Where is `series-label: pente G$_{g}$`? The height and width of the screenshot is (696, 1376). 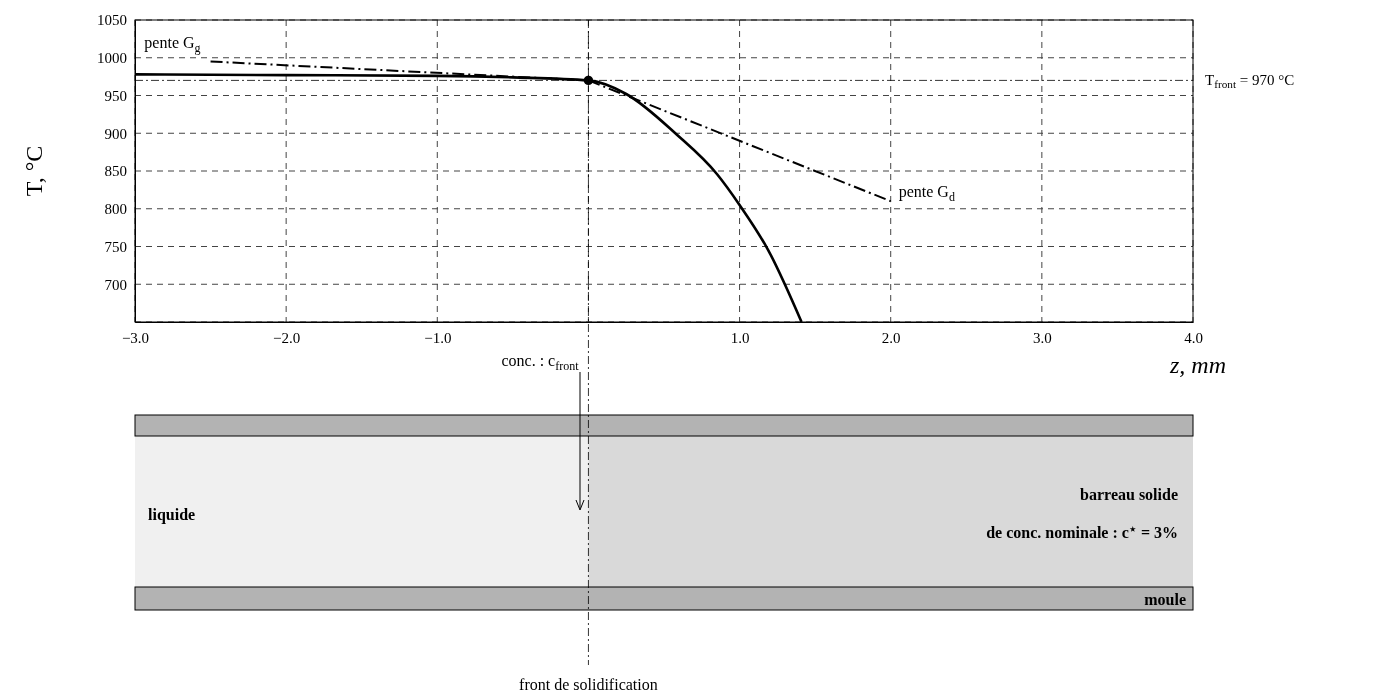
series-label: pente G$_{g}$ is located at coordinates (172, 44).